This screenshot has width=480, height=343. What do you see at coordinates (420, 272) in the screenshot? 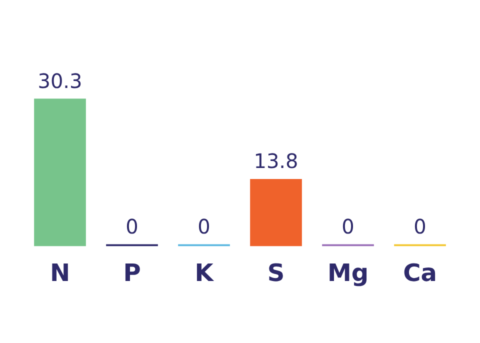
I see `x-tick-label: Ca` at bounding box center [420, 272].